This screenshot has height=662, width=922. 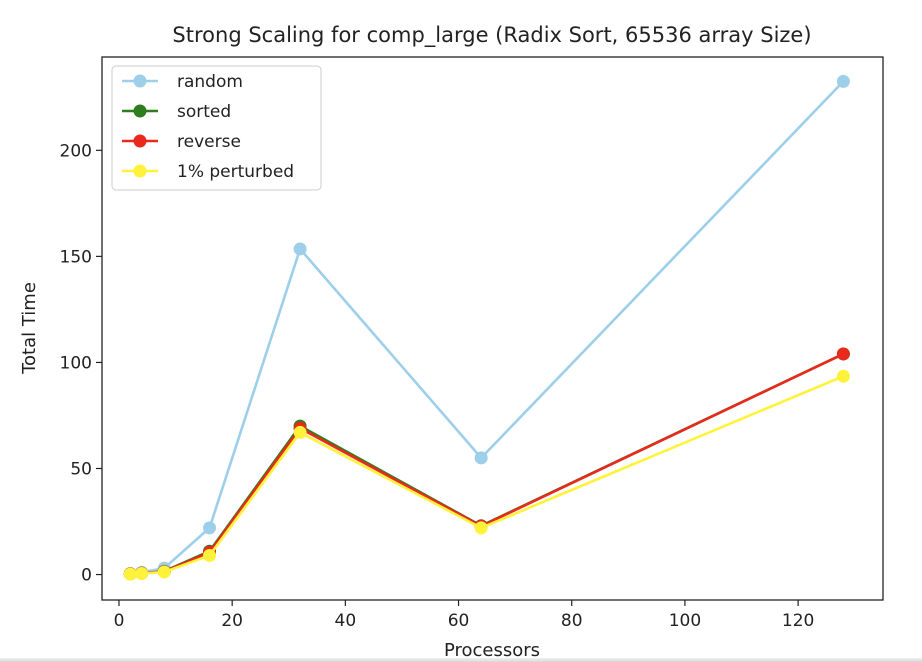 I want to click on legend-label: 1% perturbed, so click(x=235, y=172).